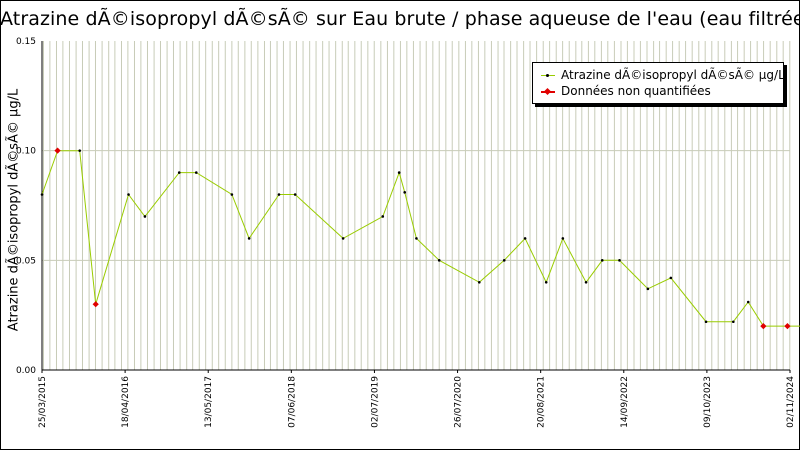  I want to click on x-tick-label: 13/05/2017, so click(209, 402).